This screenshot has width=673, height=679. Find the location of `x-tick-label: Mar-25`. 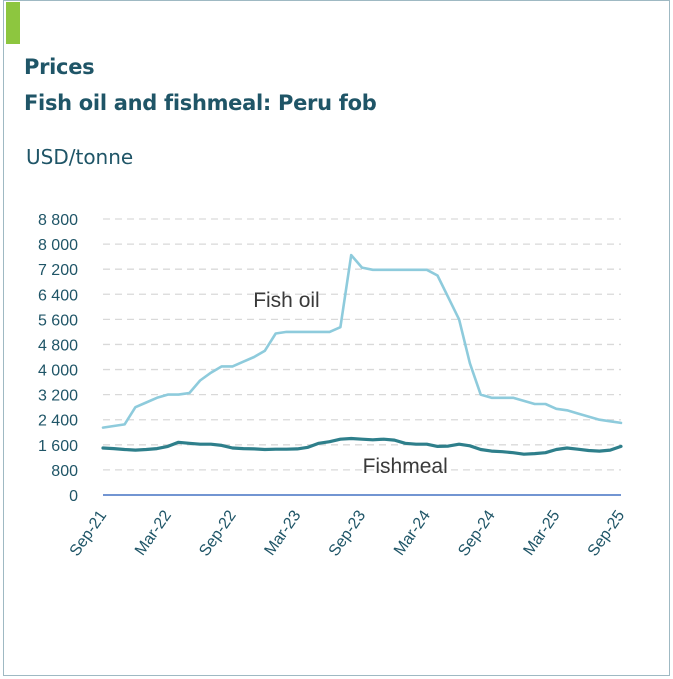

x-tick-label: Mar-25 is located at coordinates (542, 532).